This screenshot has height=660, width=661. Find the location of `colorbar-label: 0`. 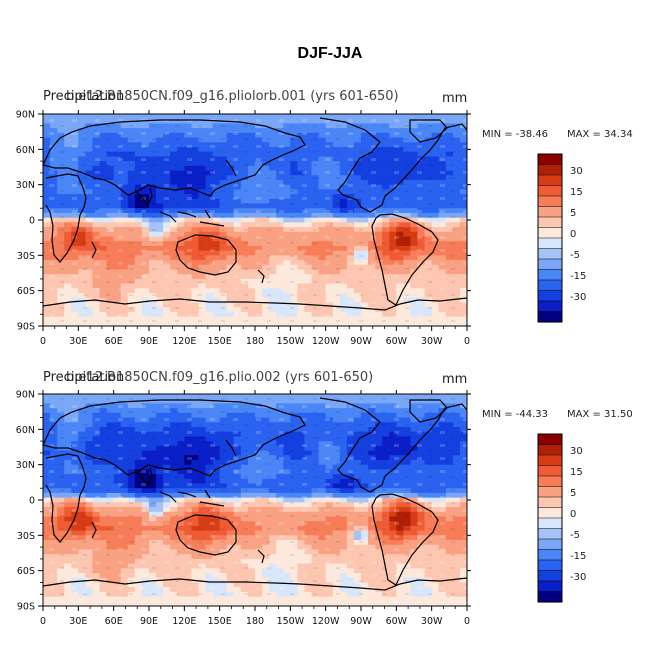

colorbar-label: 0 is located at coordinates (573, 234).